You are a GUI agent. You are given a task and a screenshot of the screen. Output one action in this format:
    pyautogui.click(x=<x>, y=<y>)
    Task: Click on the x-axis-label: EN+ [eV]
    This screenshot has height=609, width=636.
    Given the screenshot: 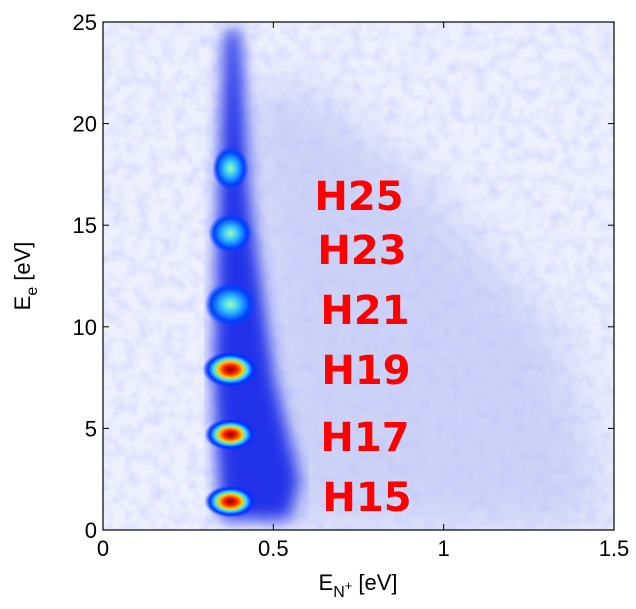 What is the action you would take?
    pyautogui.click(x=358, y=585)
    